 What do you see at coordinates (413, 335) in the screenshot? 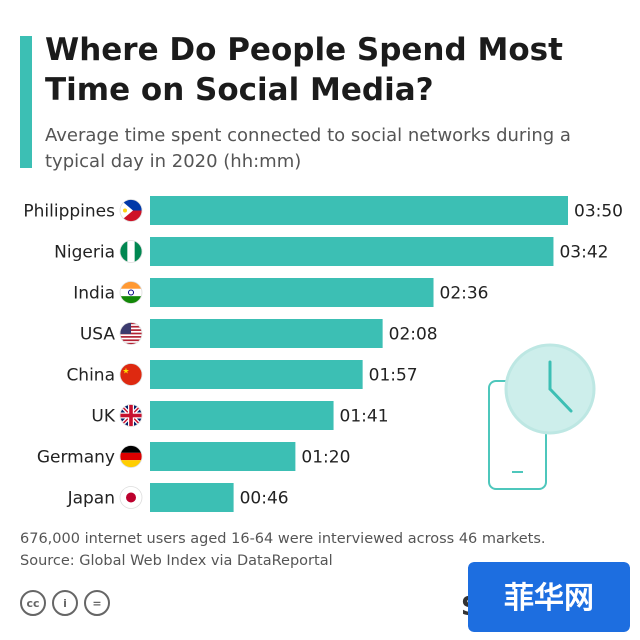
I see `value-label: 02:08` at bounding box center [413, 335].